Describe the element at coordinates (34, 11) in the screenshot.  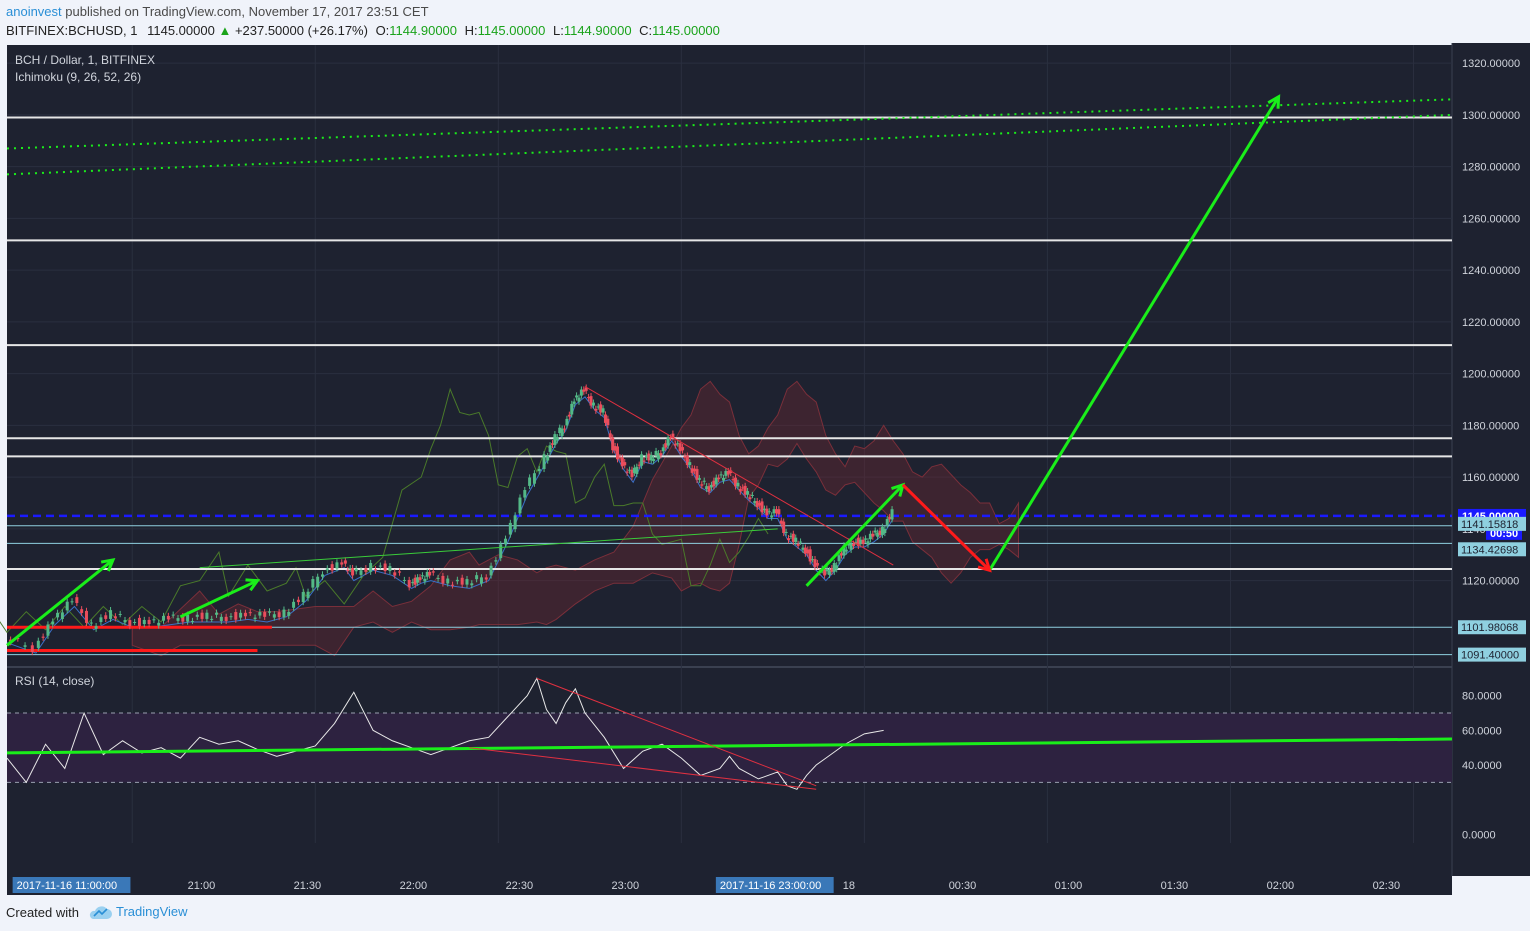
I see `author-link: anoinvest` at that location.